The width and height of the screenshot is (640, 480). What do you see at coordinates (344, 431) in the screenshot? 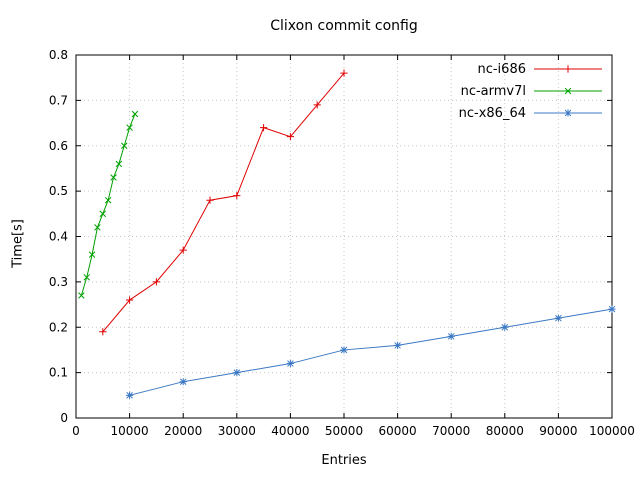
I see `tick-label: 50000` at bounding box center [344, 431].